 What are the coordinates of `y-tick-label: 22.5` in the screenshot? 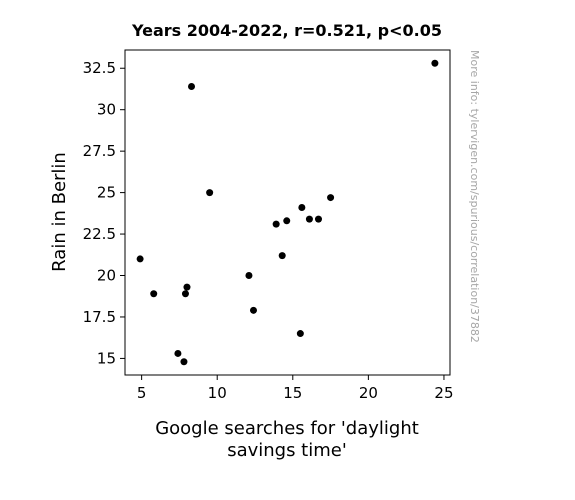 It's located at (99, 234).